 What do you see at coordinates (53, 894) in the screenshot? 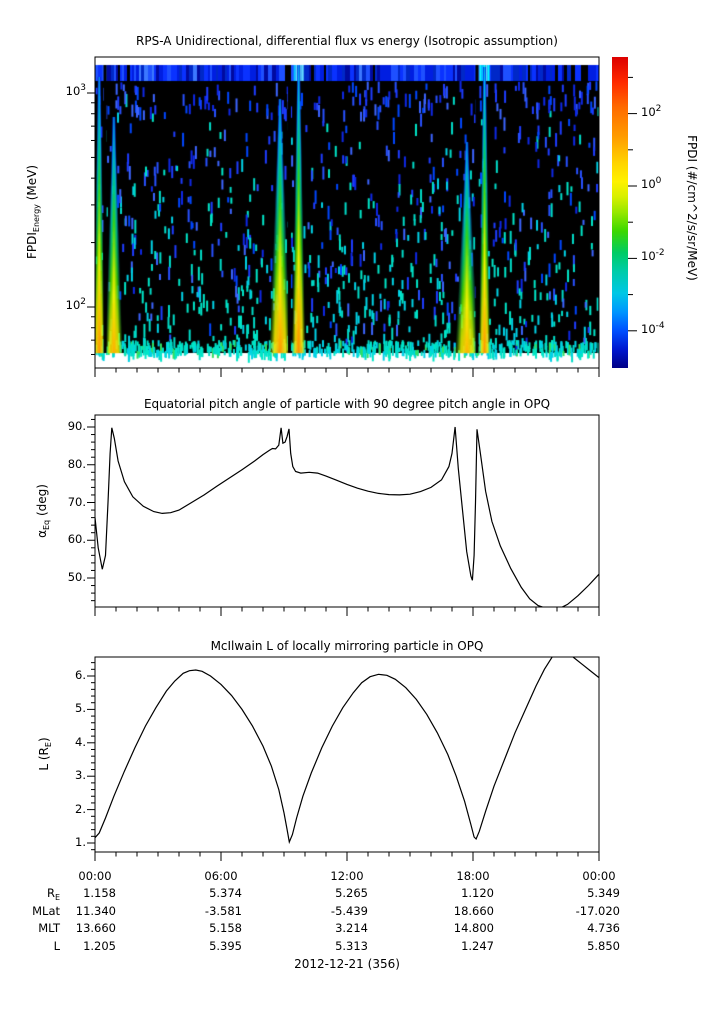
I see `annotation-row-label: RE` at bounding box center [53, 894].